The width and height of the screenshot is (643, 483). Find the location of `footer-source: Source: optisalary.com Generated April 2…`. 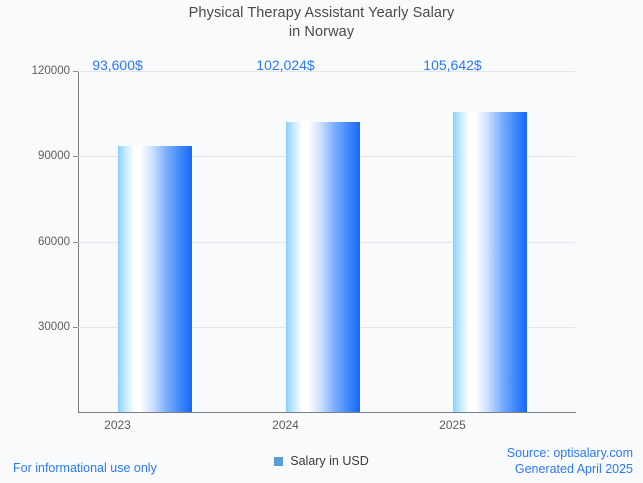

footer-source: Source: optisalary.com Generated April 2… is located at coordinates (570, 461).